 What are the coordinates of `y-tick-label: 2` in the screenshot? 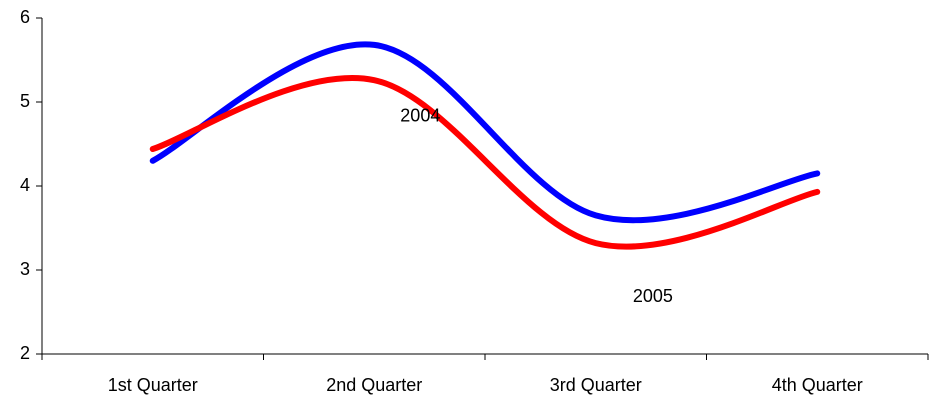 It's located at (25, 353).